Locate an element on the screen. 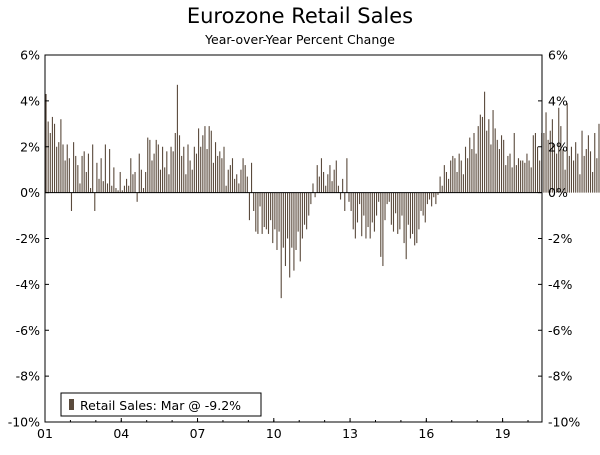 The image size is (600, 455). y-axis-left: 6% 4% 2% 0% -2% -4% -6% -8% -10% is located at coordinates (28, 239).